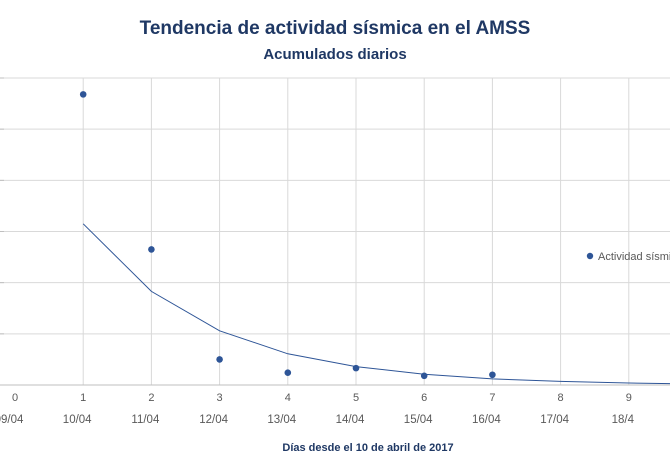 The height and width of the screenshot is (470, 670). What do you see at coordinates (418, 420) in the screenshot?
I see `date-label: 15/04` at bounding box center [418, 420].